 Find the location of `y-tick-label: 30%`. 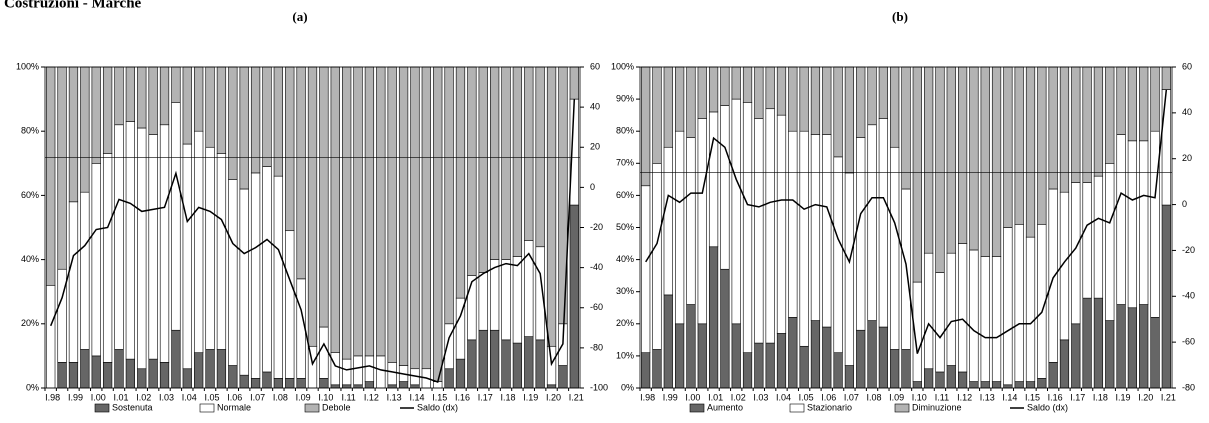

y-tick-label: 30% is located at coordinates (625, 291).